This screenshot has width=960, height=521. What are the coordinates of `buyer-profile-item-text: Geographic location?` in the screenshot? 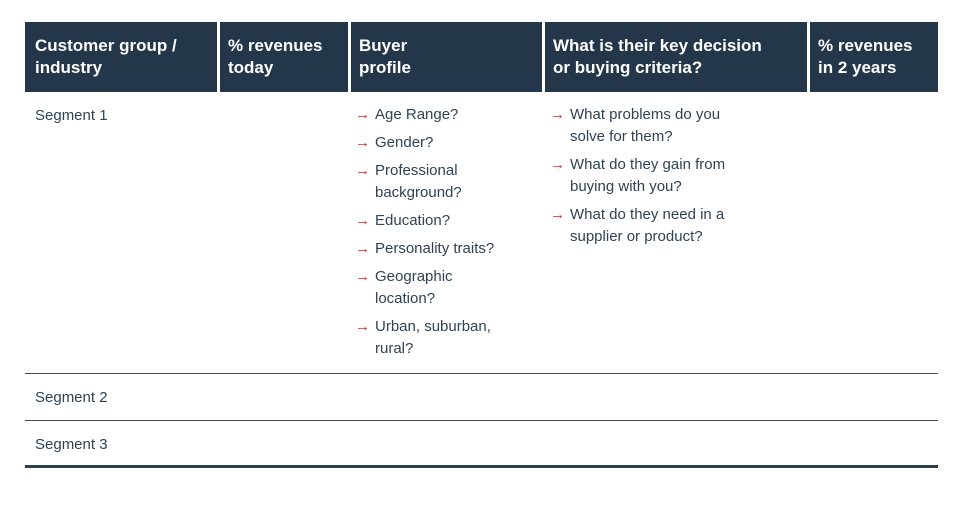 It's located at (414, 287).